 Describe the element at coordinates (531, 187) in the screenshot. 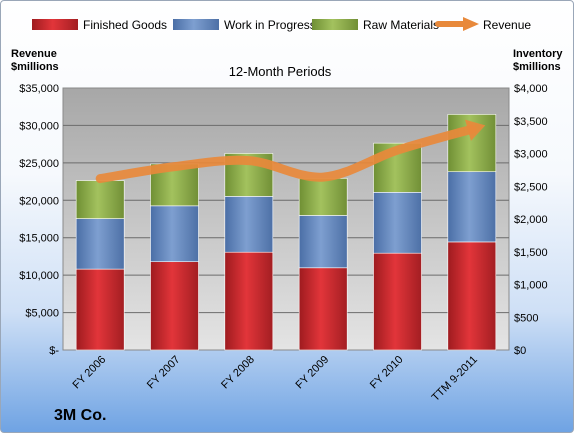

I see `right-tick-label: $2,500` at that location.